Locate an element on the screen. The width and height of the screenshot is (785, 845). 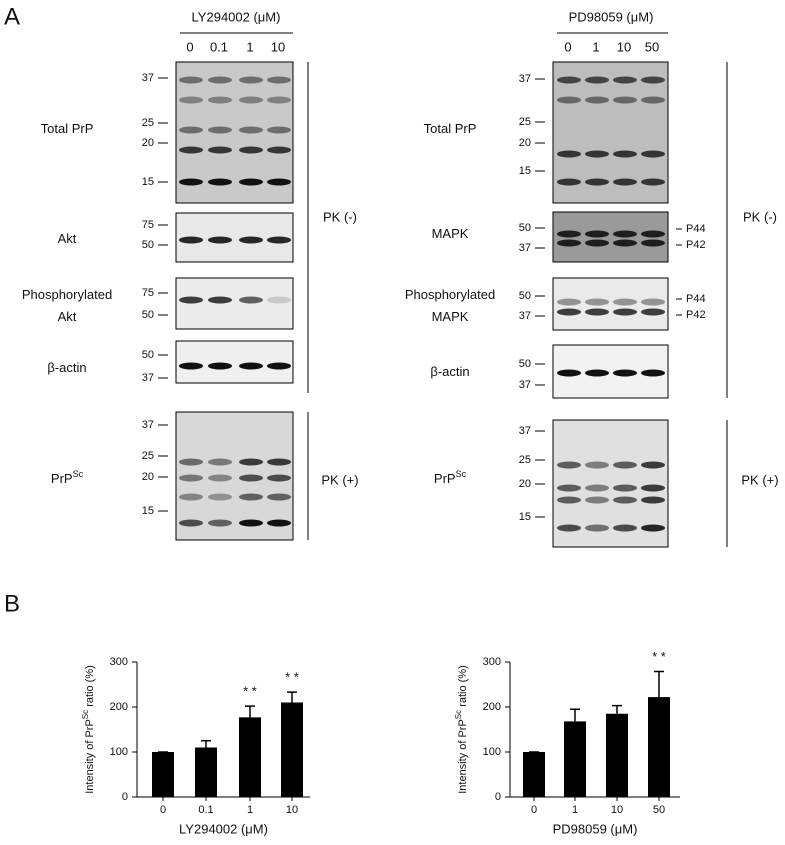
y-tick-label: 0 is located at coordinates (498, 797).